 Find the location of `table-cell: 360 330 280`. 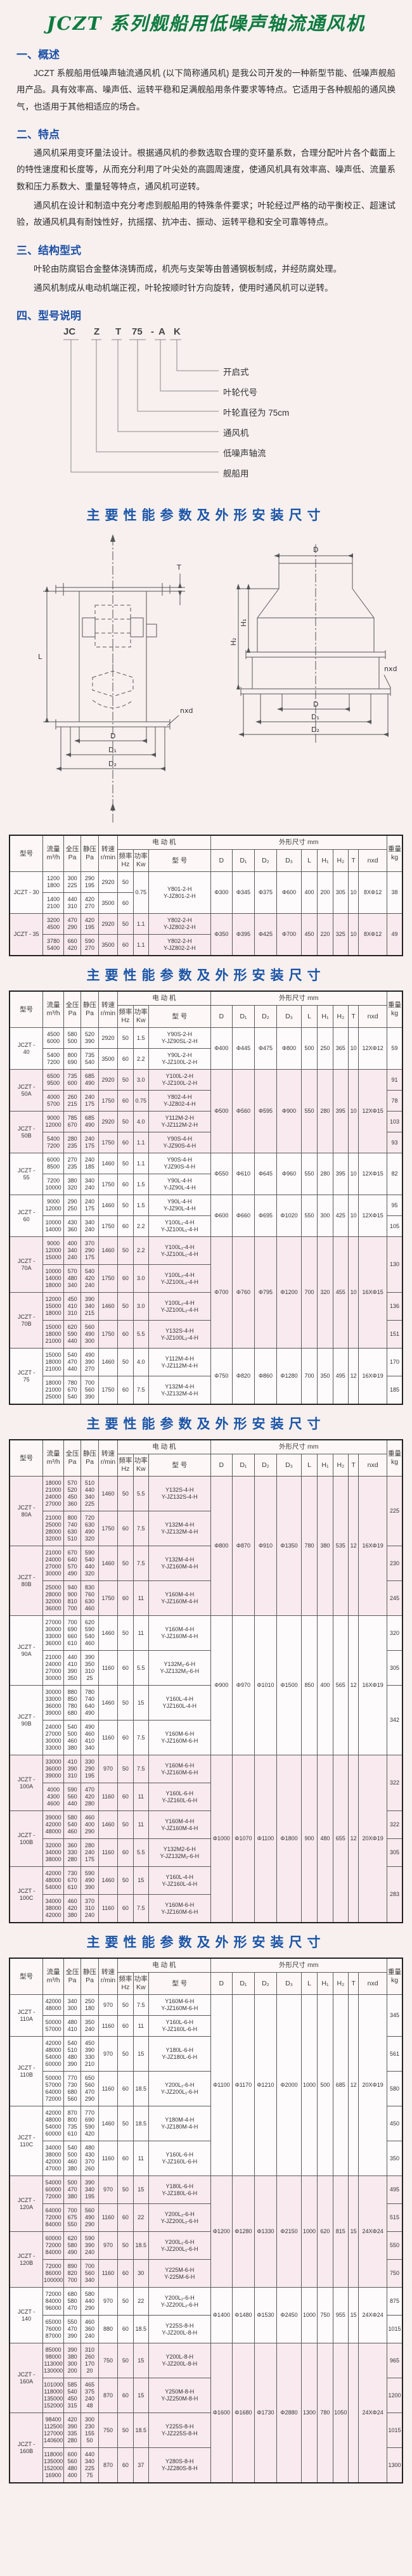

table-cell: 360 330 280 is located at coordinates (72, 1853).